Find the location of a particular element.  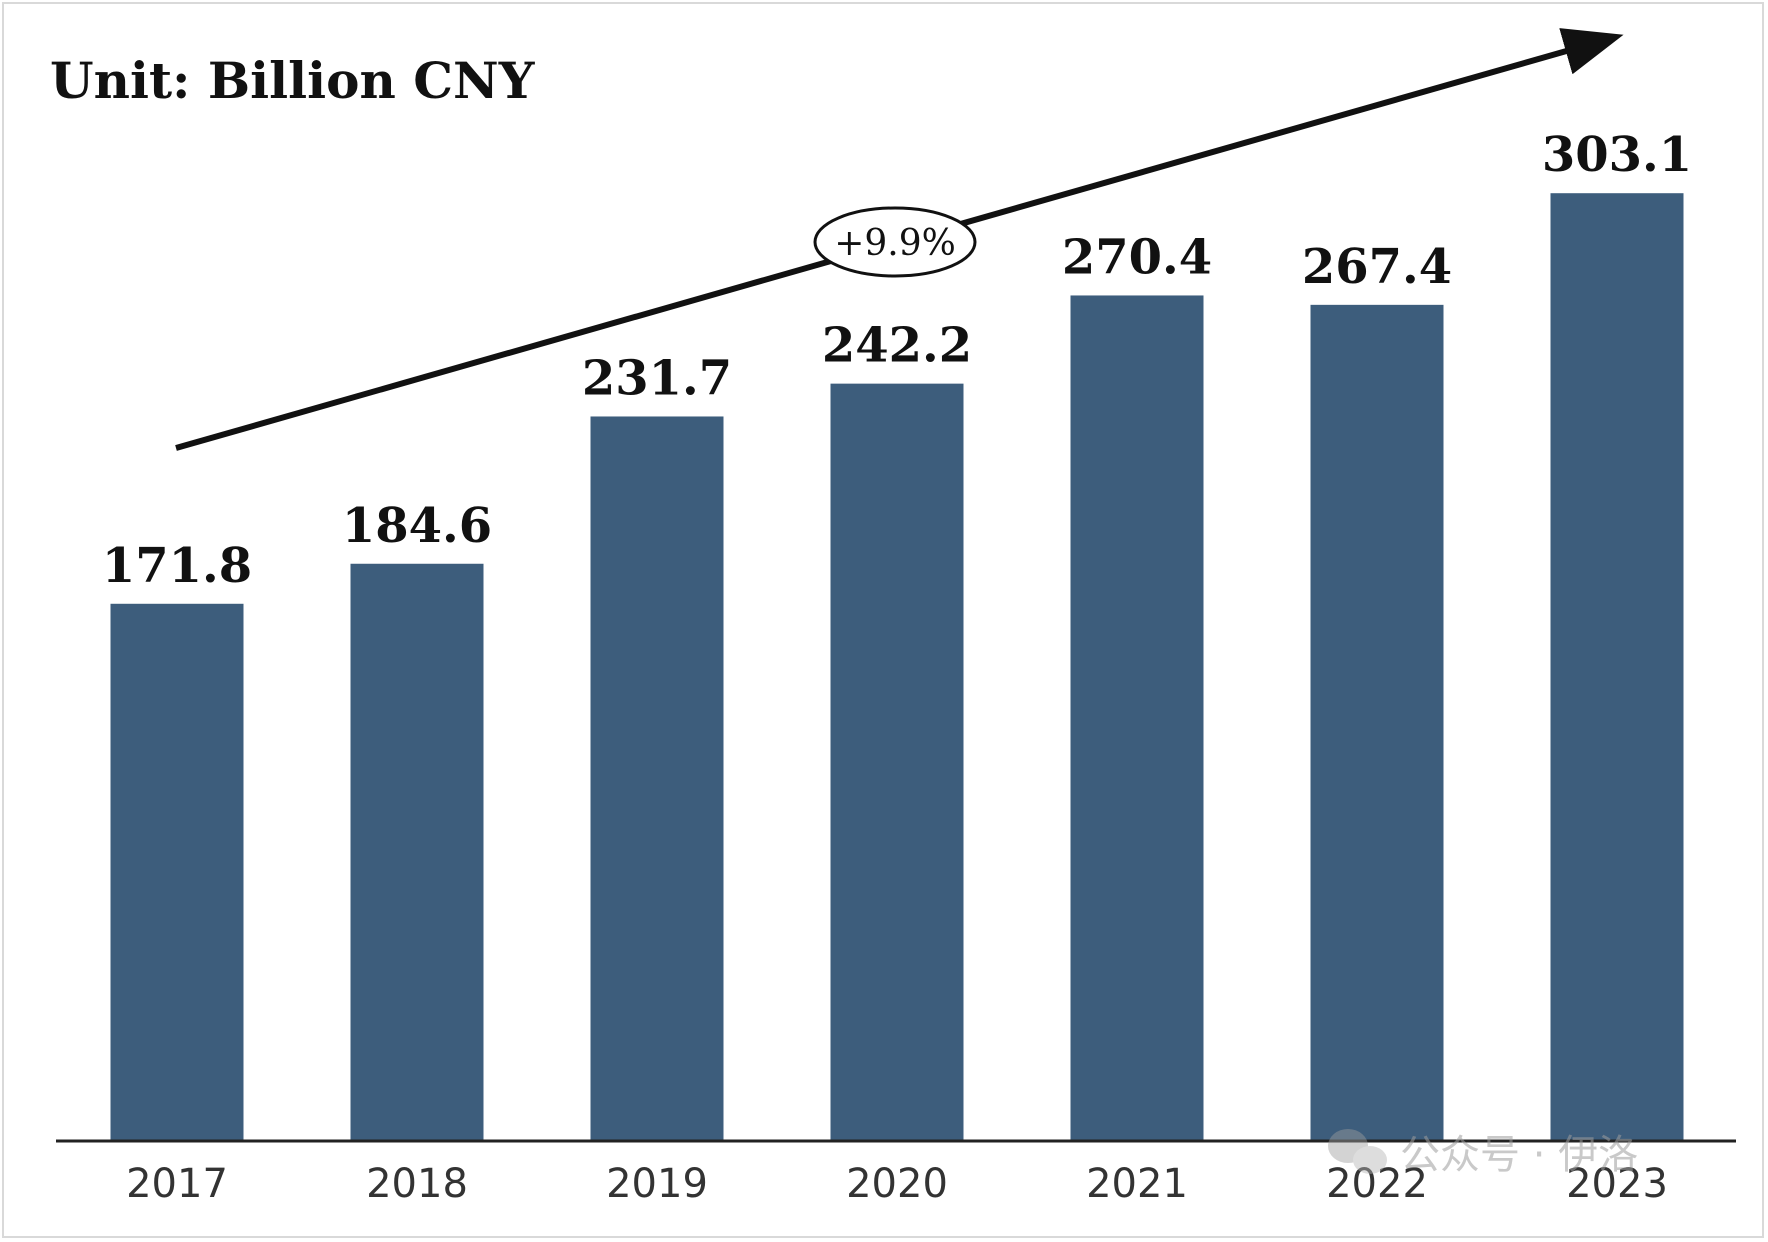

growth-annotation: +9.9% is located at coordinates (895, 243).